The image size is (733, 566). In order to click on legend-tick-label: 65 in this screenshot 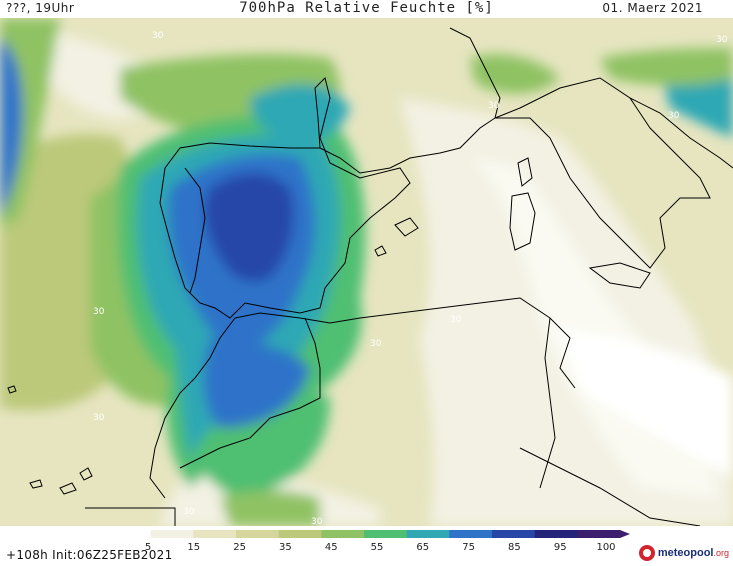, I will do `click(422, 547)`.